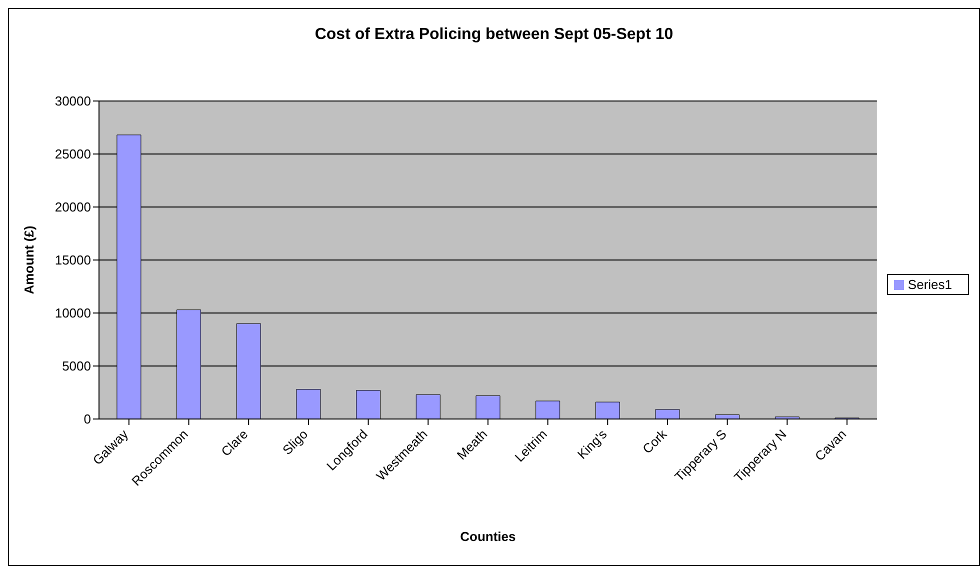  What do you see at coordinates (655, 441) in the screenshot?
I see `x-tick-label: Cork` at bounding box center [655, 441].